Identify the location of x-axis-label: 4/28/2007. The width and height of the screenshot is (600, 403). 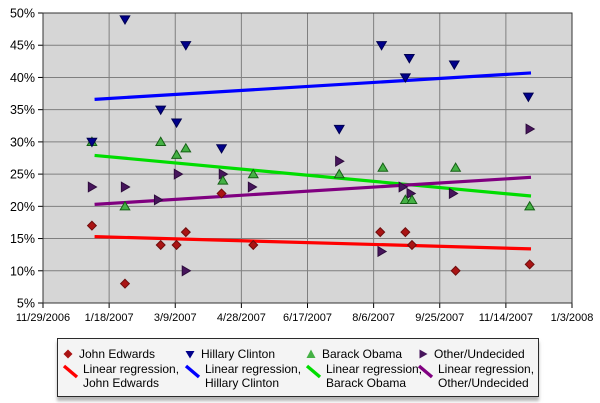
(241, 318).